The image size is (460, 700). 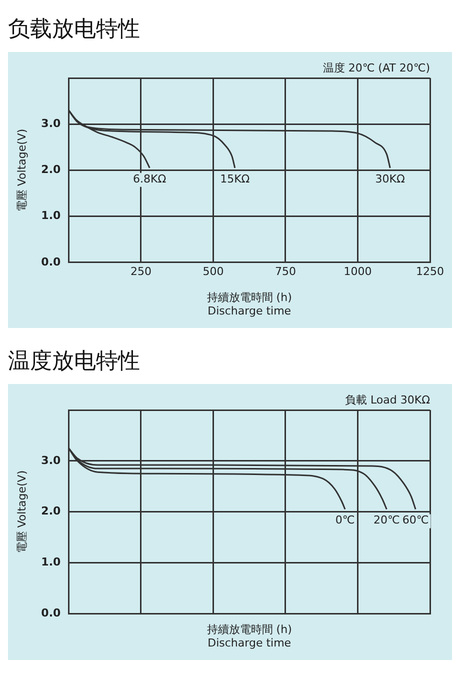 What do you see at coordinates (430, 271) in the screenshot?
I see `x-tick-label: 1250` at bounding box center [430, 271].